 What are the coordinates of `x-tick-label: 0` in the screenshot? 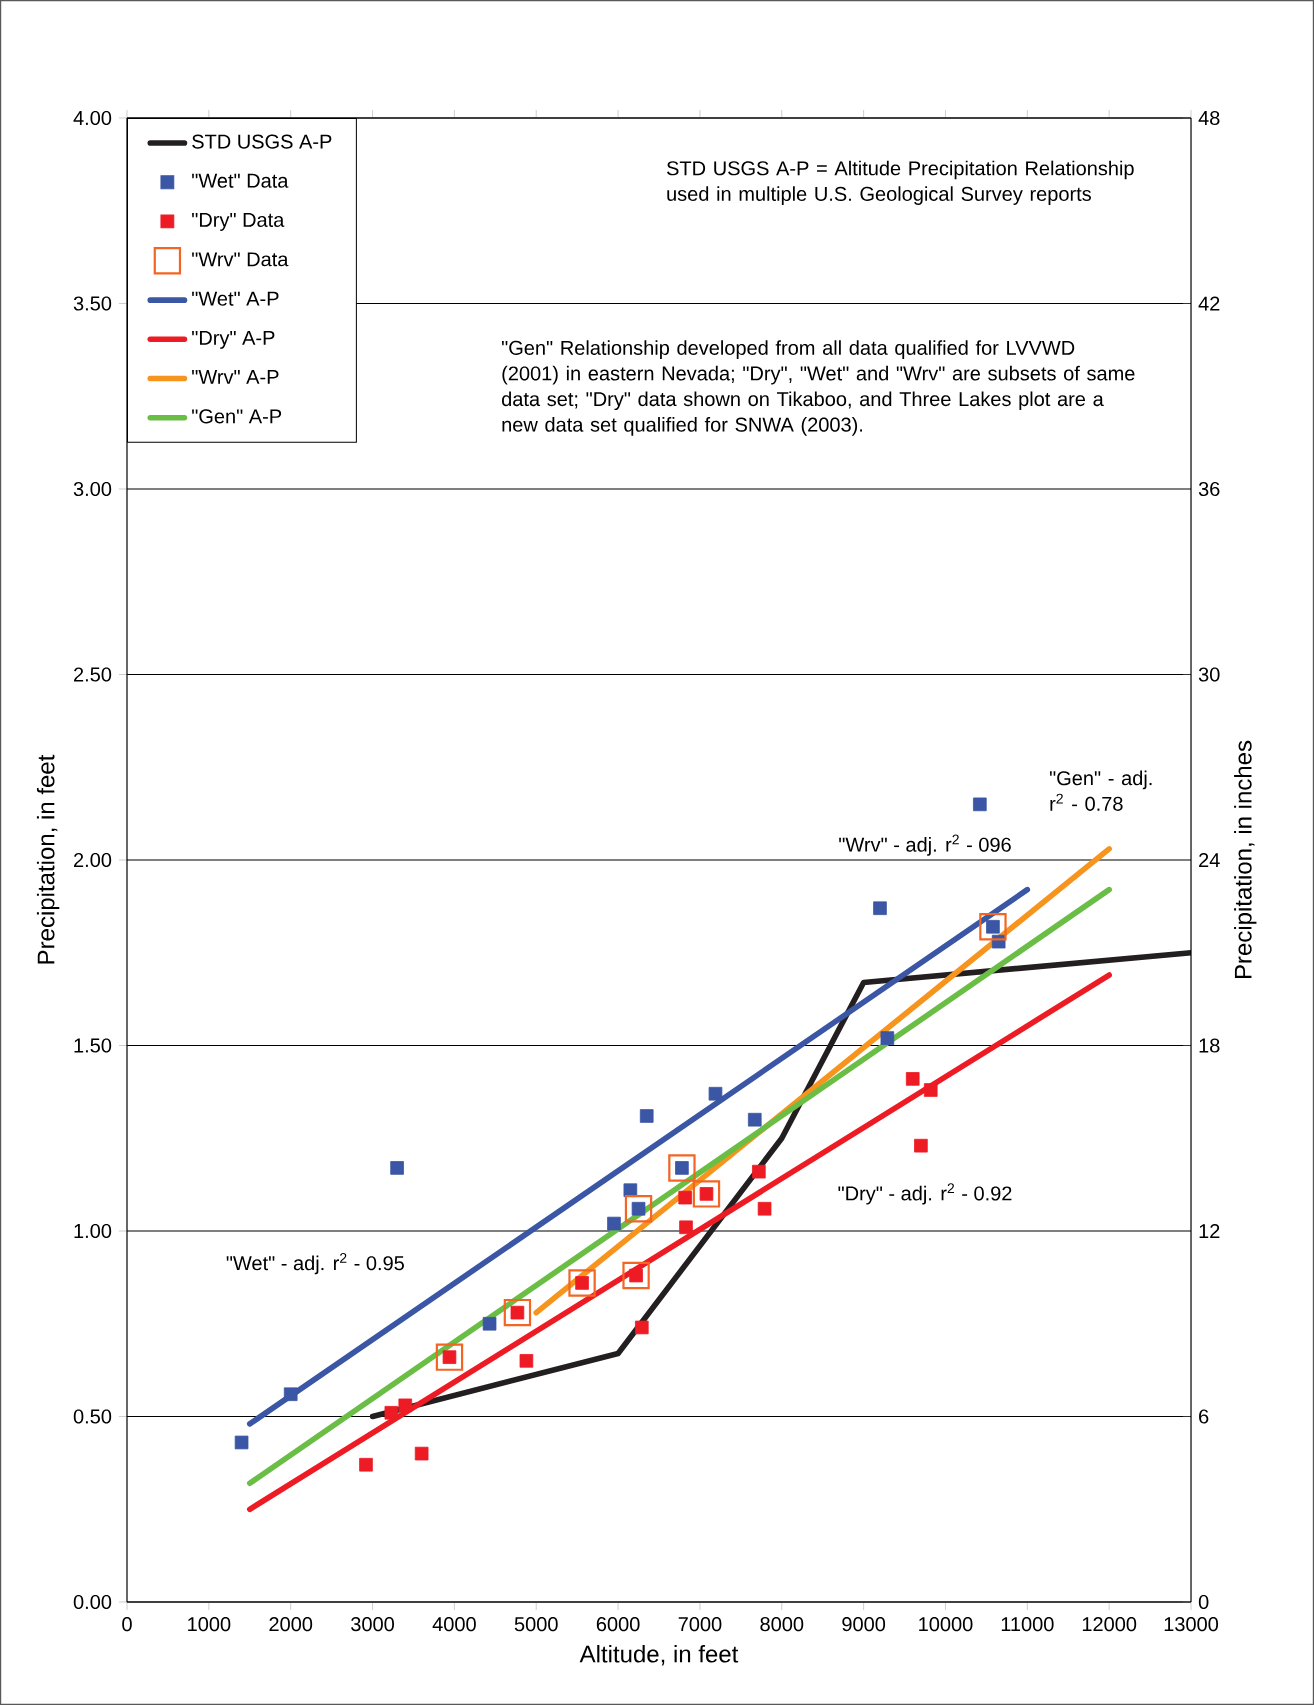 It's located at (127, 1624).